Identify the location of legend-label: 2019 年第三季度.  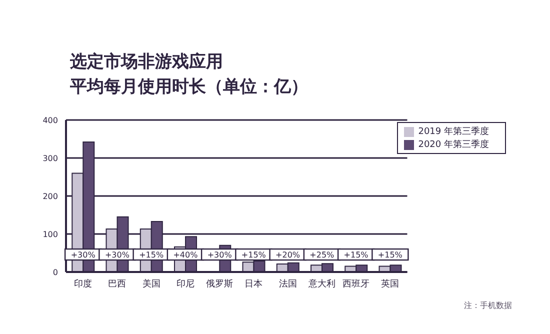
(453, 132).